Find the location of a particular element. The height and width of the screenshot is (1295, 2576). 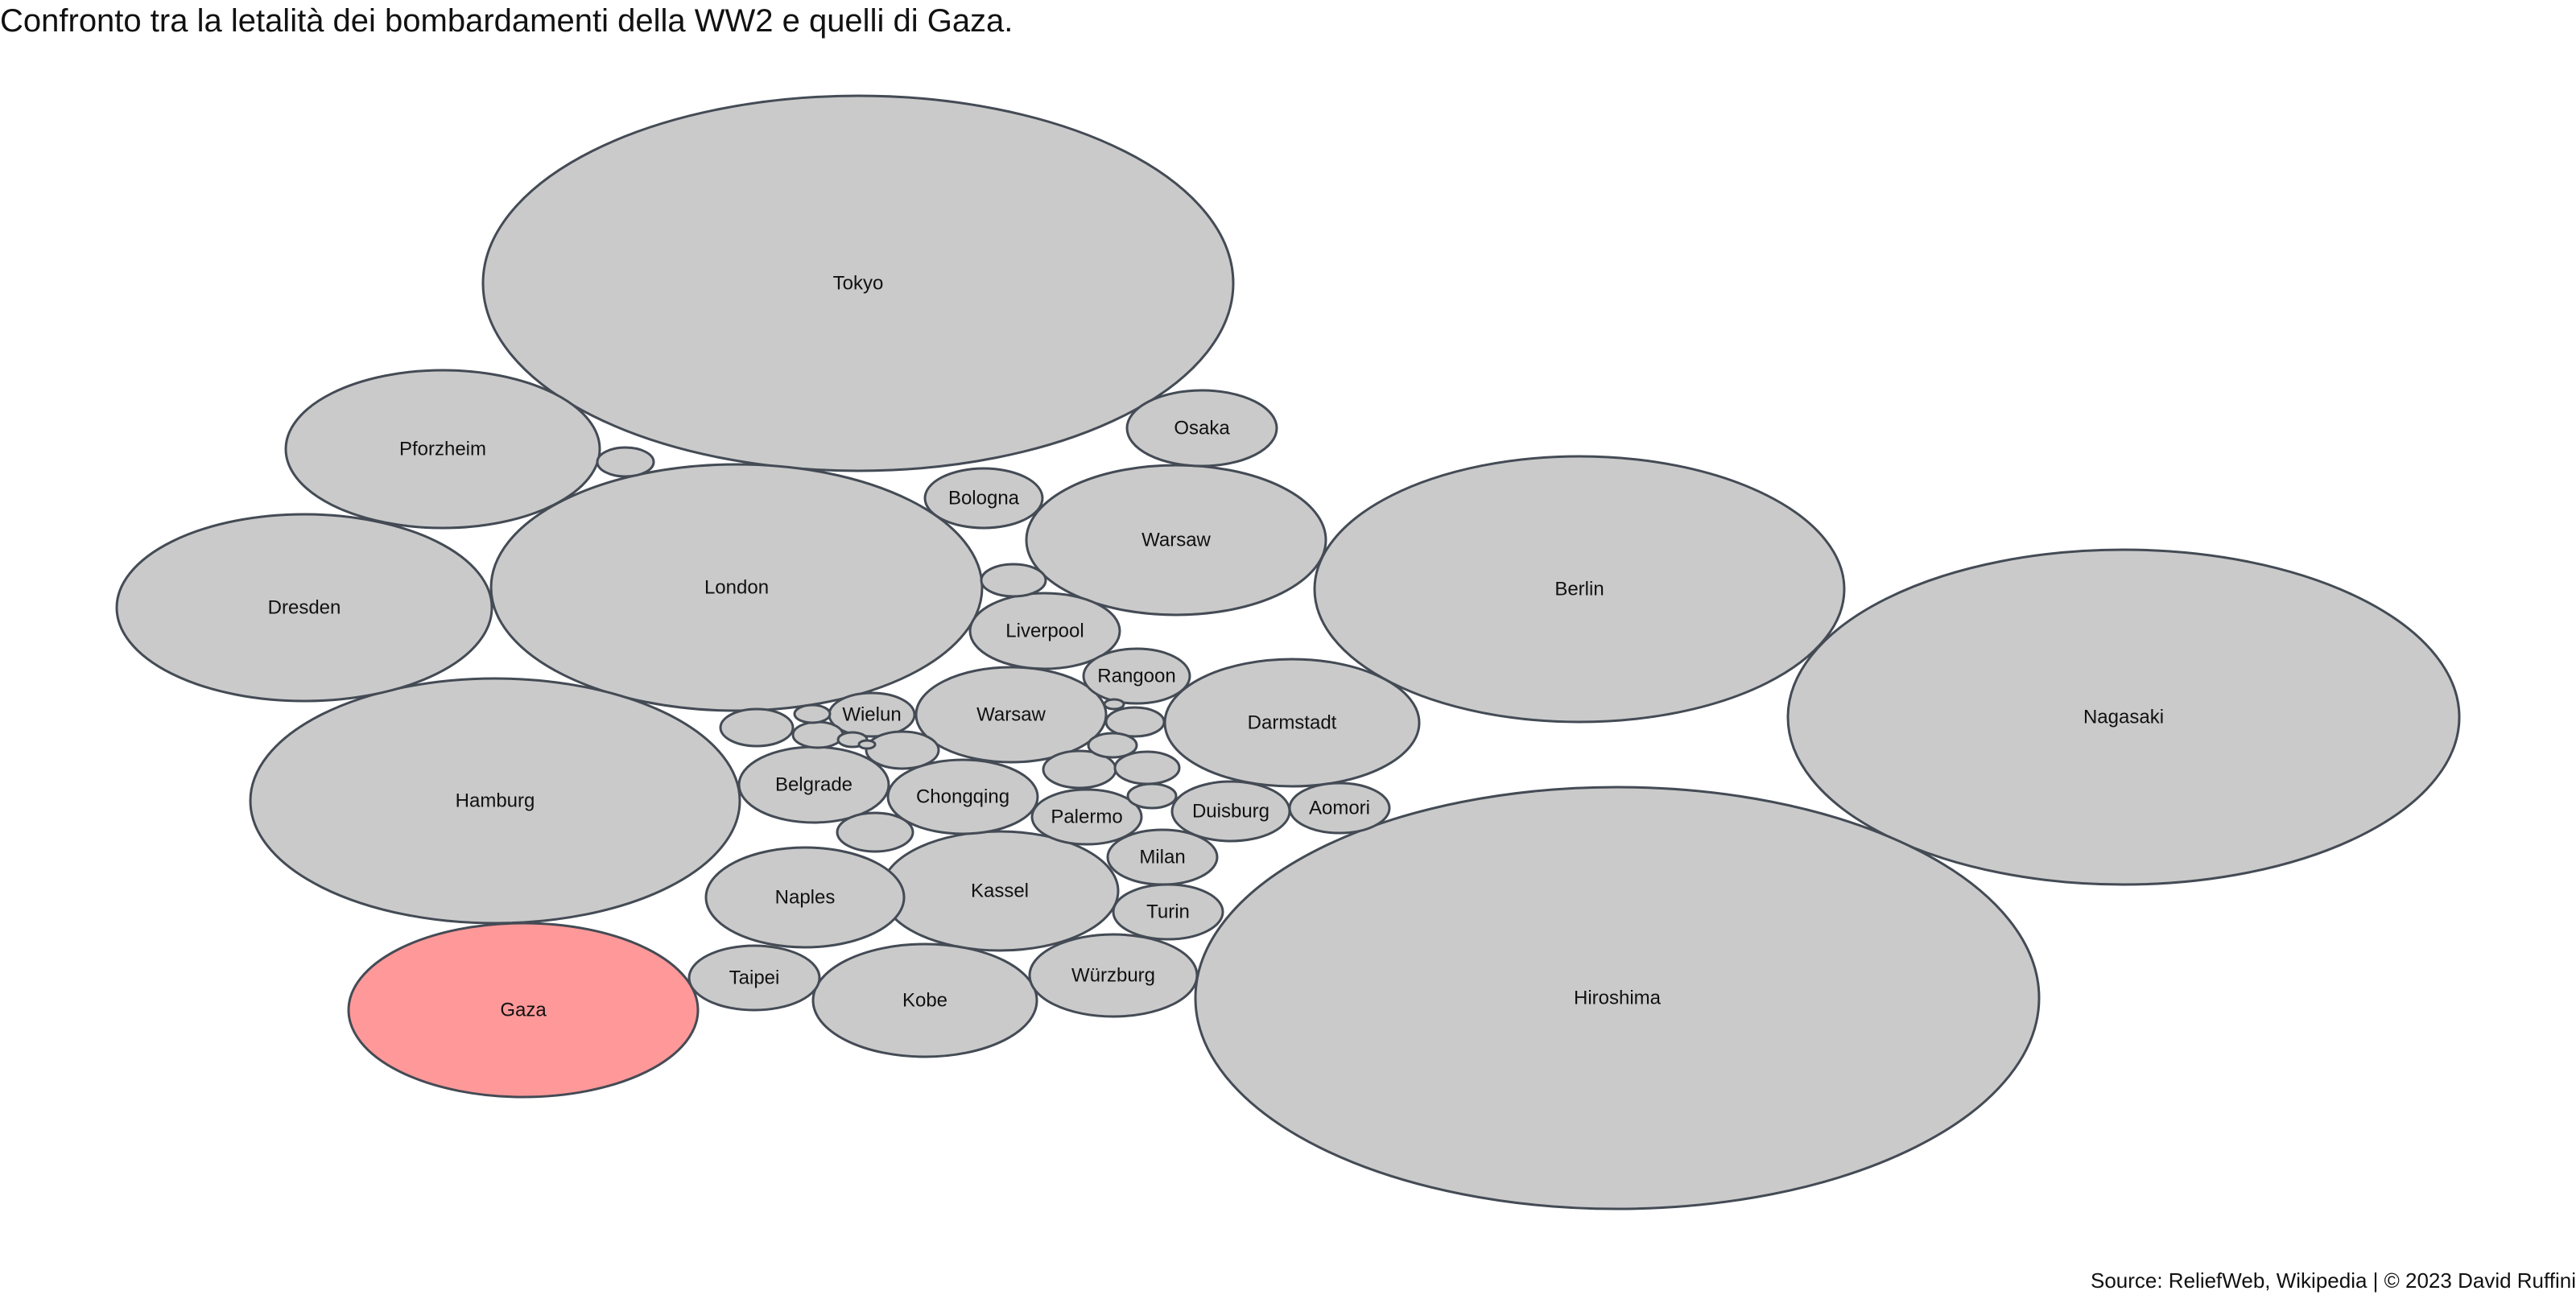

bubble: Aomori is located at coordinates (1339, 809).